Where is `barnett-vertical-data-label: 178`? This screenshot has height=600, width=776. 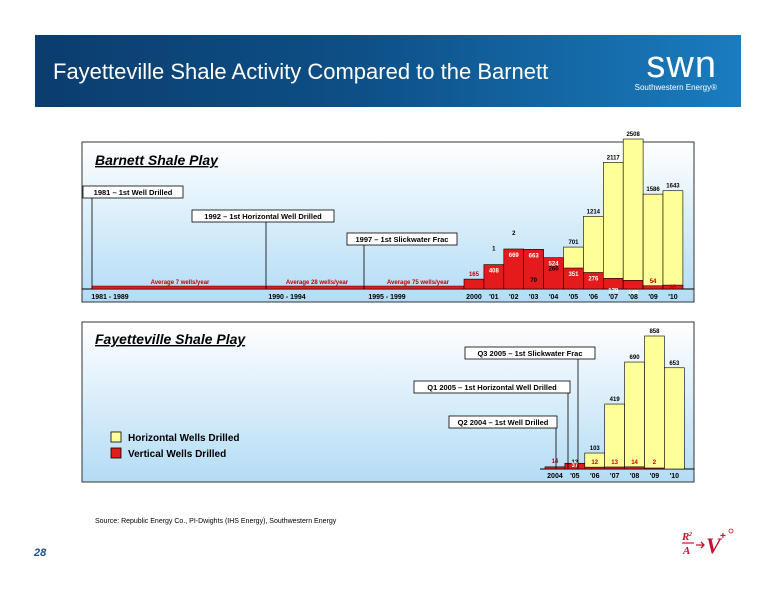 barnett-vertical-data-label: 178 is located at coordinates (613, 291).